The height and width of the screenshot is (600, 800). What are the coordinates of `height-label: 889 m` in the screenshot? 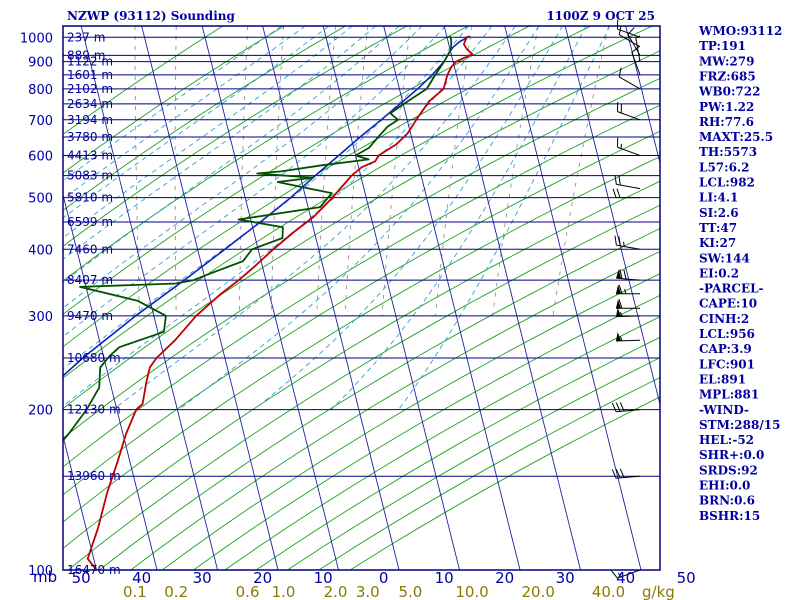 It's located at (86, 55).